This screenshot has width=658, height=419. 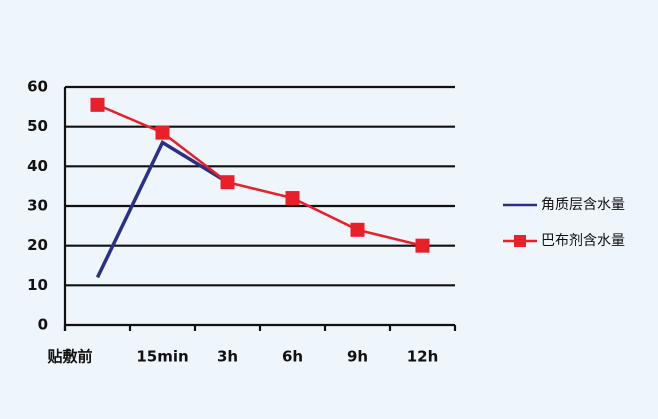 What do you see at coordinates (69, 357) in the screenshot?
I see `x-tick-label: 贴敷前` at bounding box center [69, 357].